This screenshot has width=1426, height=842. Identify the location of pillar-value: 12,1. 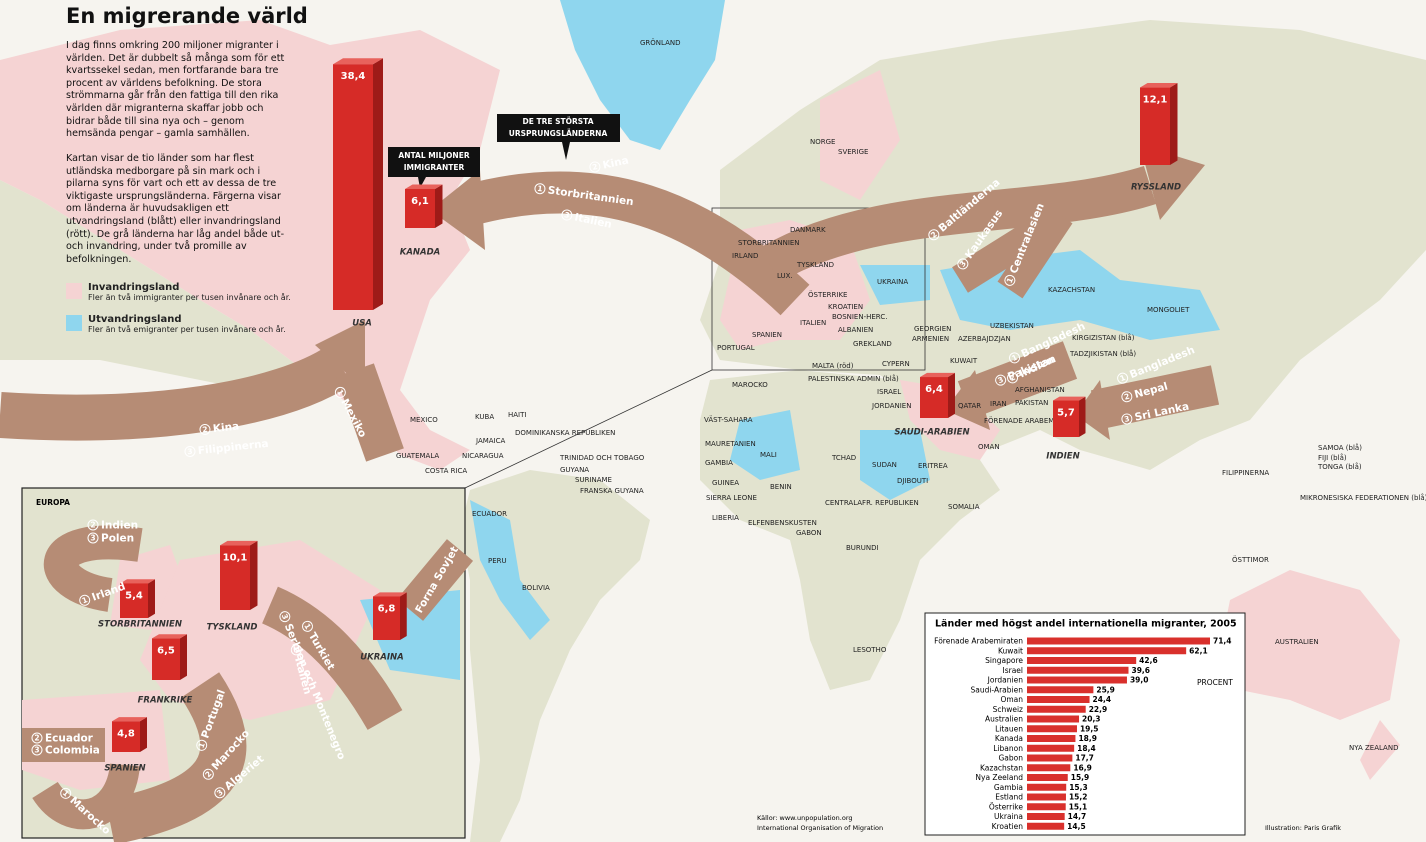
(1155, 100).